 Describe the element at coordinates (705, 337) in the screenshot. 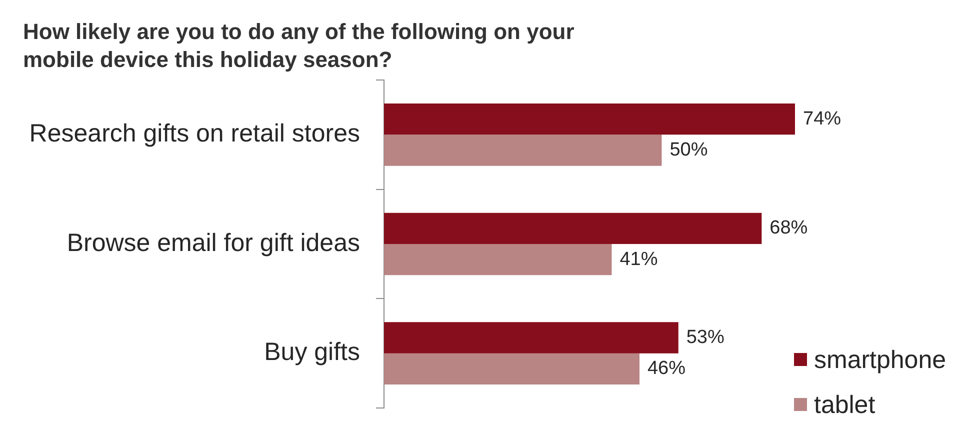

I see `data-label: 53%` at that location.